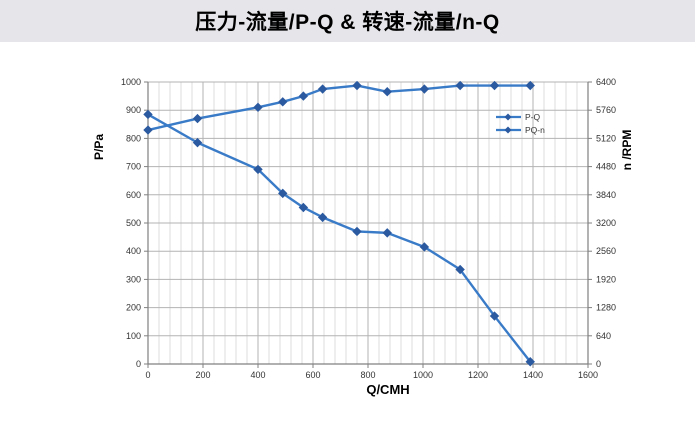 The image size is (695, 431). What do you see at coordinates (603, 336) in the screenshot?
I see `y-right-tick-label: 640` at bounding box center [603, 336].